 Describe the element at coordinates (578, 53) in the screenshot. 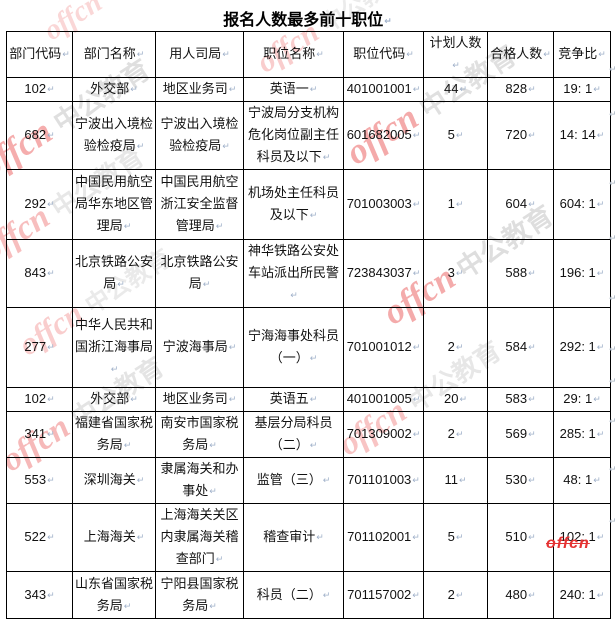

I see `header-text: 竞争比` at that location.